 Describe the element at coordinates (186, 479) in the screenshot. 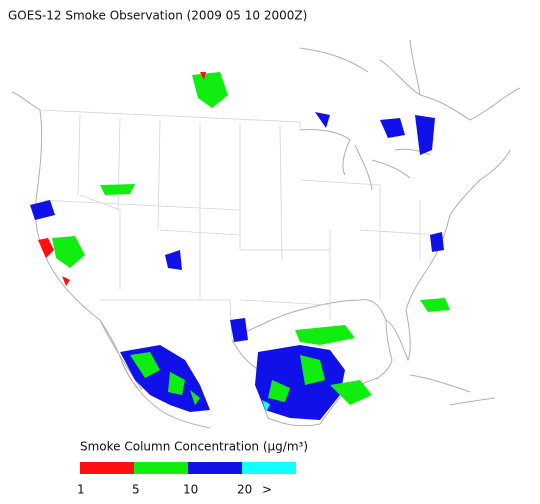

I see `colorbar: 1 5 10 20 >` at that location.